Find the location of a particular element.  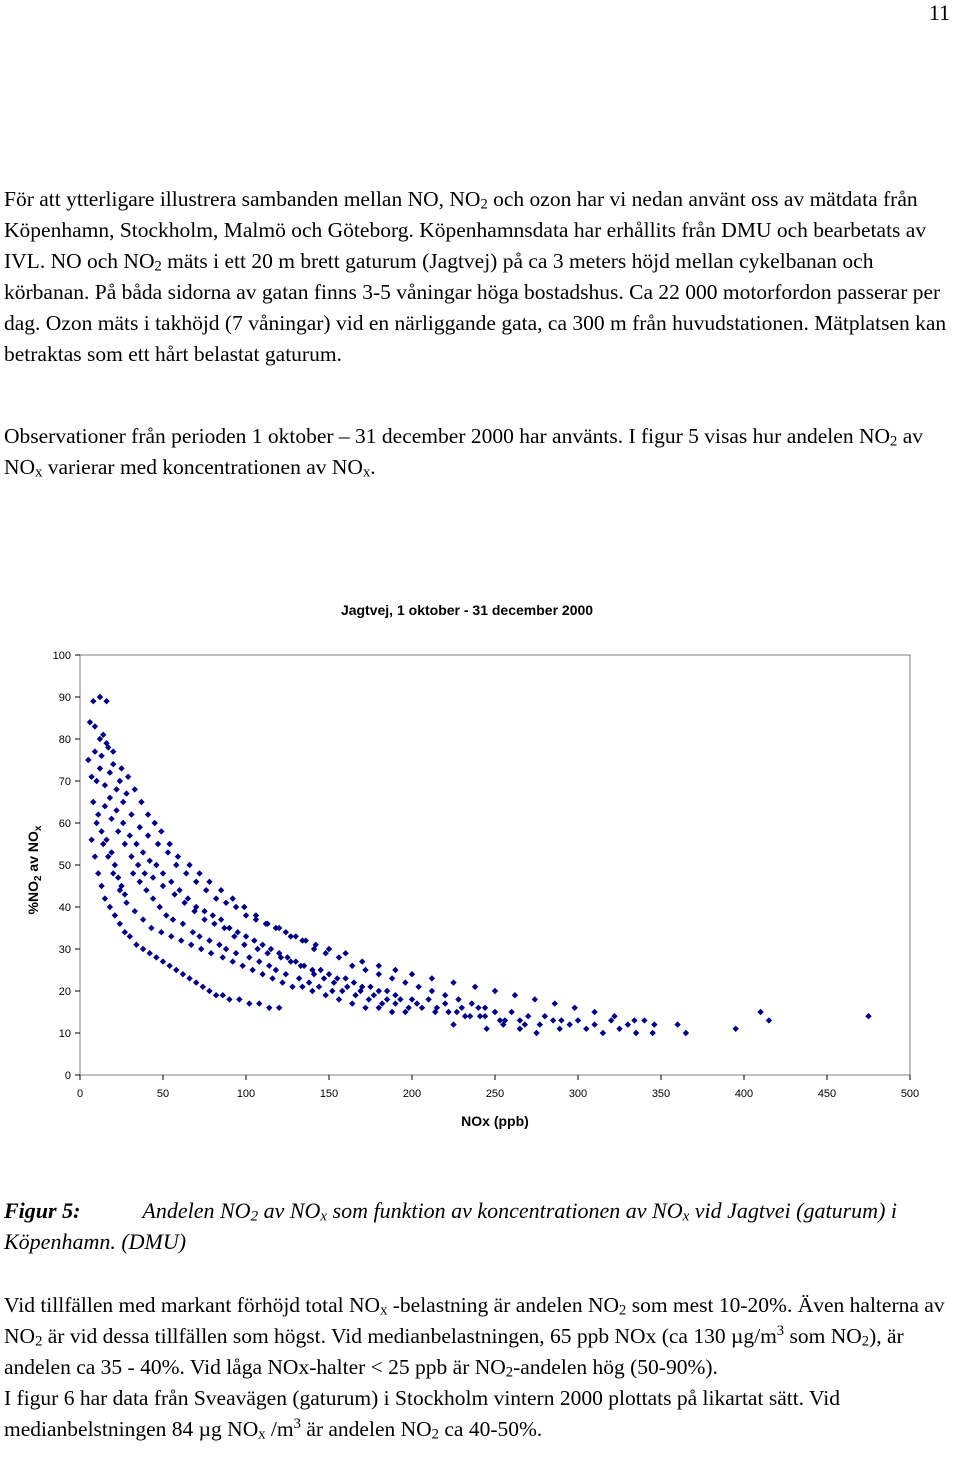

x-tick-label: 50 is located at coordinates (163, 1094).